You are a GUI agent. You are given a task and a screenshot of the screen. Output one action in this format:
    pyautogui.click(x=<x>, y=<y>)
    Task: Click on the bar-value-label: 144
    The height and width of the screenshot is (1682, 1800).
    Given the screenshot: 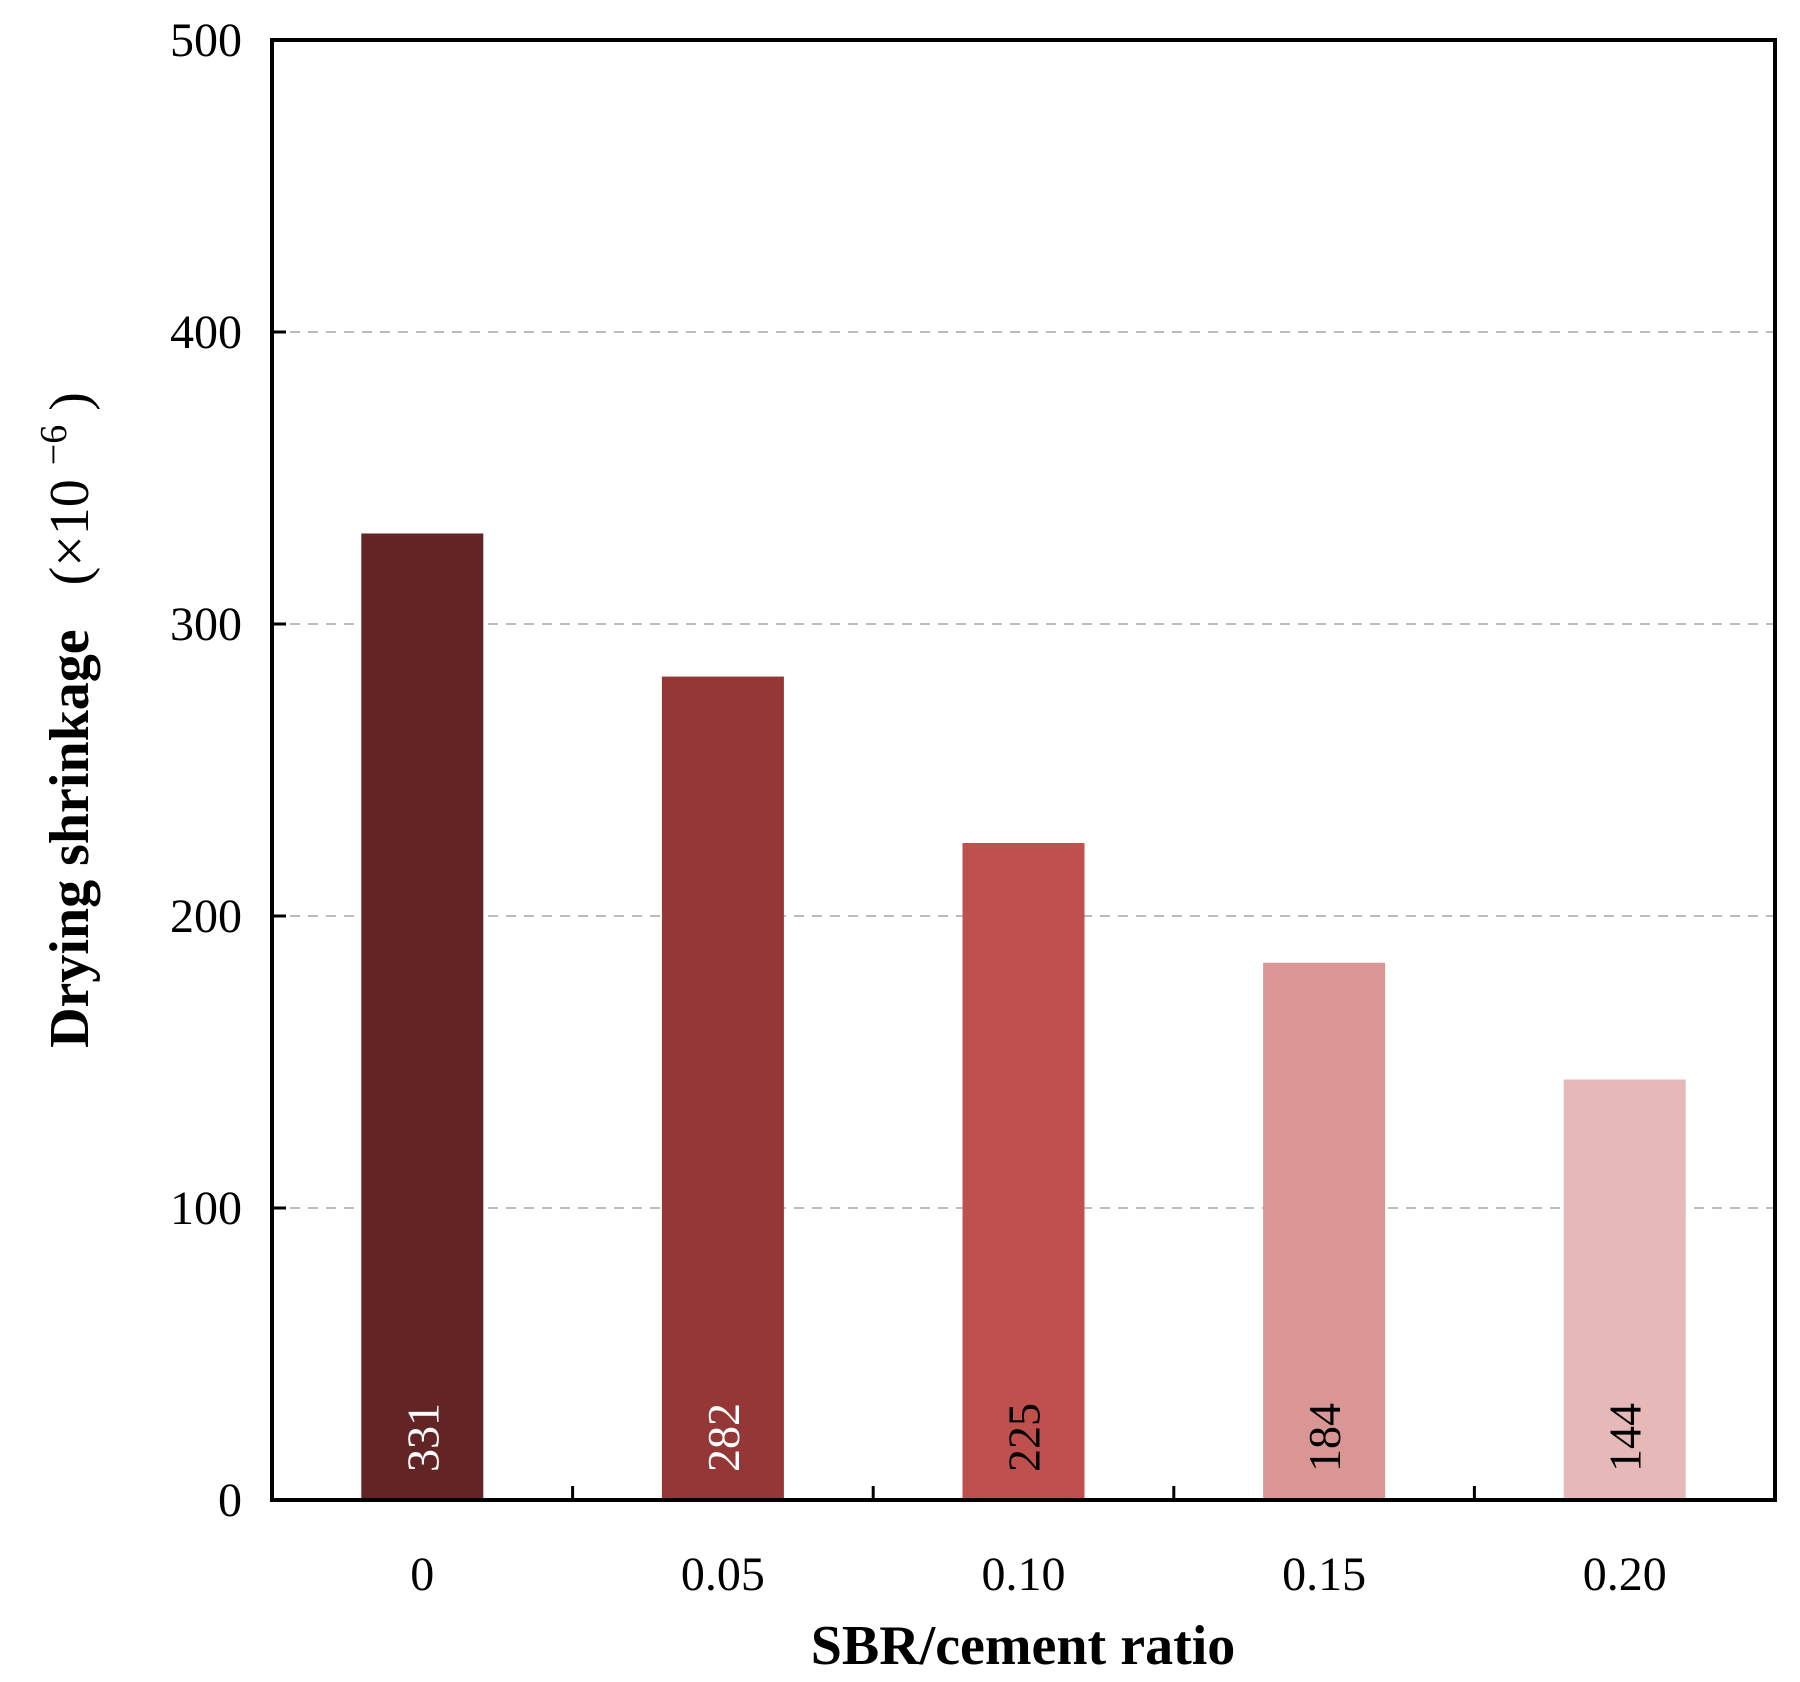 What is the action you would take?
    pyautogui.click(x=1625, y=1437)
    